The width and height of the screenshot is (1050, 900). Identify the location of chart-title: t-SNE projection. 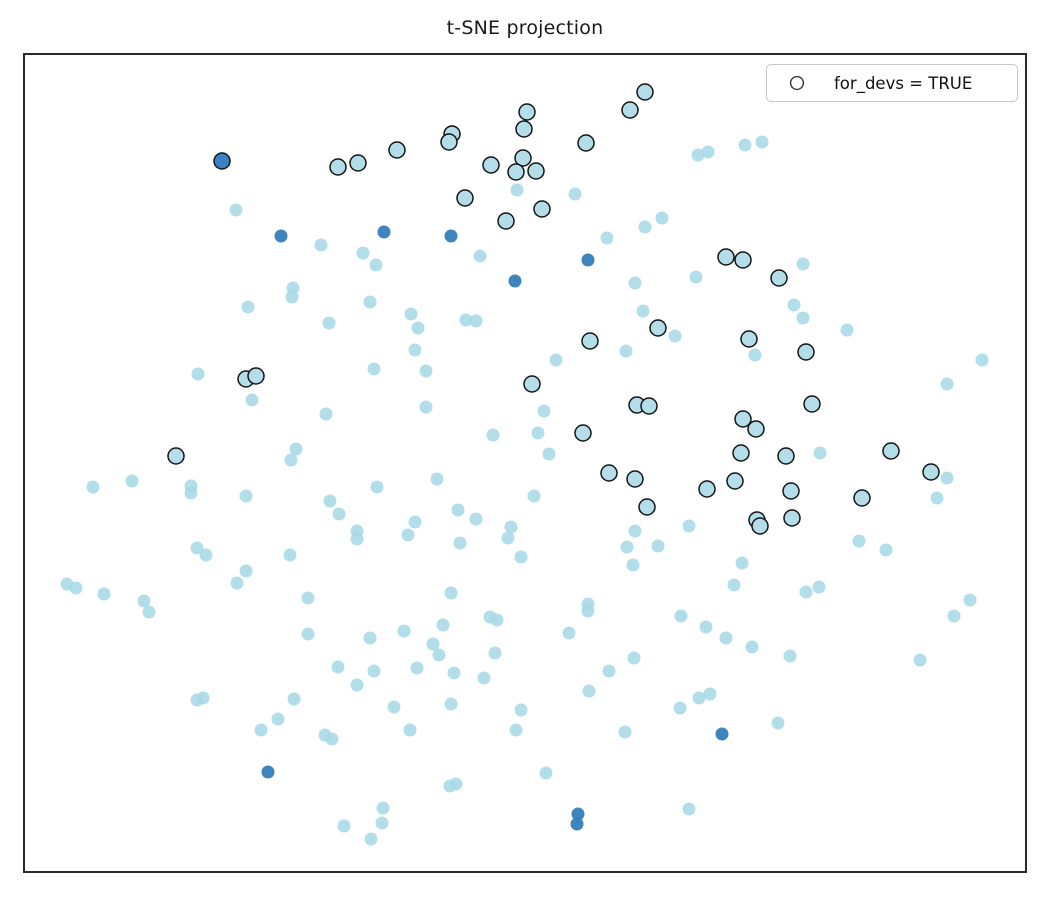
(525, 28).